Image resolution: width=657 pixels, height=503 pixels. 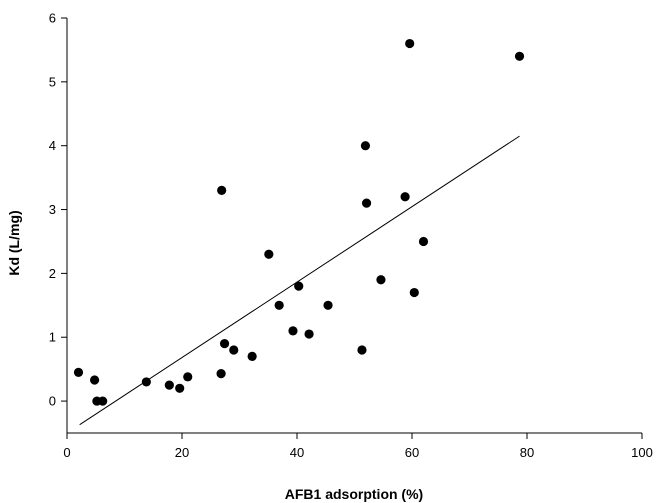 What do you see at coordinates (52, 81) in the screenshot?
I see `y-tick-label: 5` at bounding box center [52, 81].